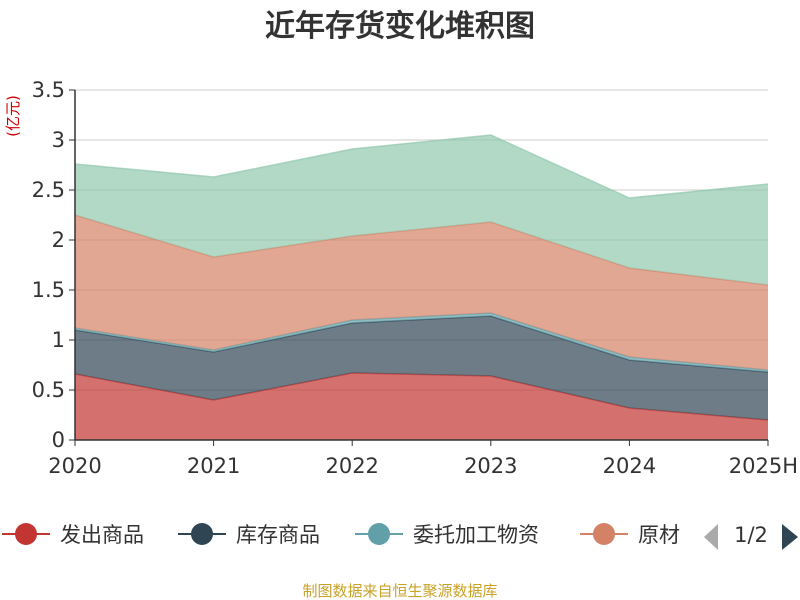 This screenshot has height=600, width=800. Describe the element at coordinates (58, 240) in the screenshot. I see `y-tick-label: 2` at that location.